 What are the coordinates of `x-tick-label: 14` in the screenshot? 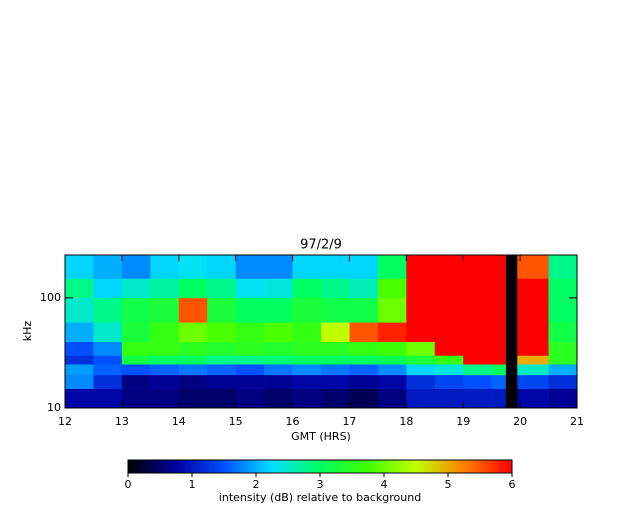 It's located at (179, 421).